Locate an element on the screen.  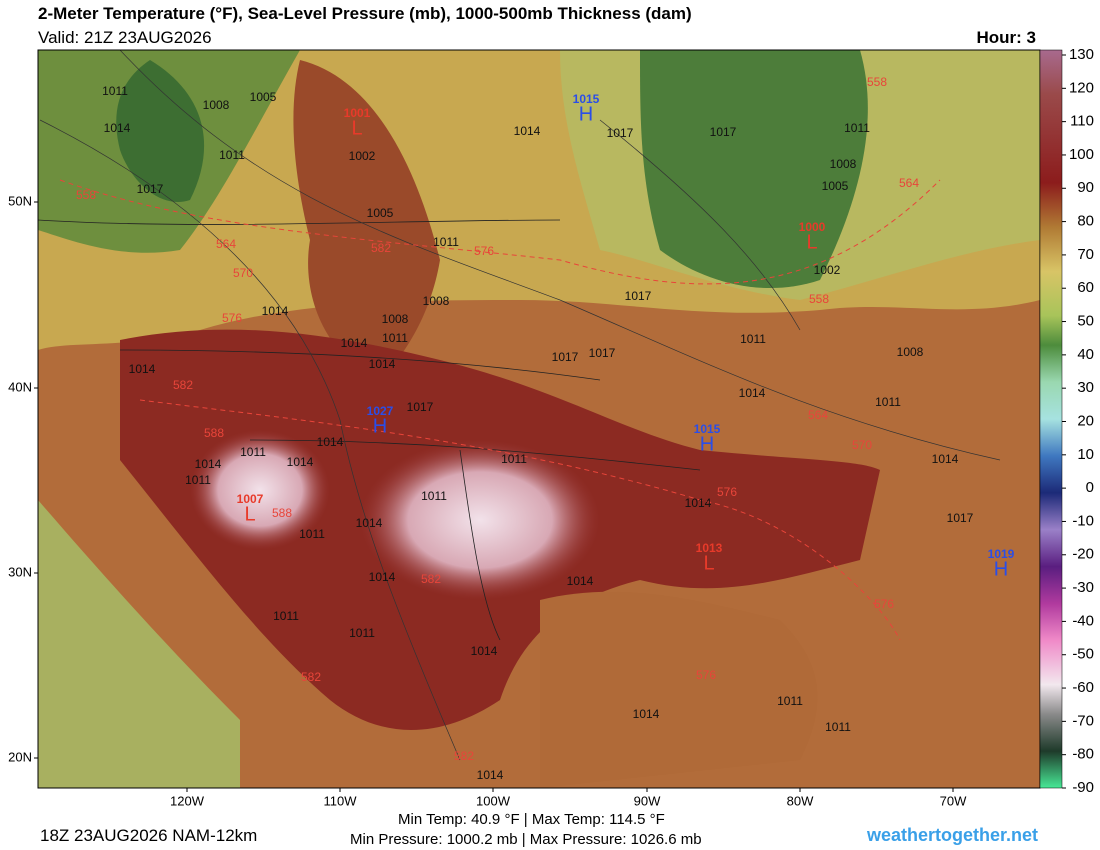
colorbar-label: 100 is located at coordinates (1081, 154).